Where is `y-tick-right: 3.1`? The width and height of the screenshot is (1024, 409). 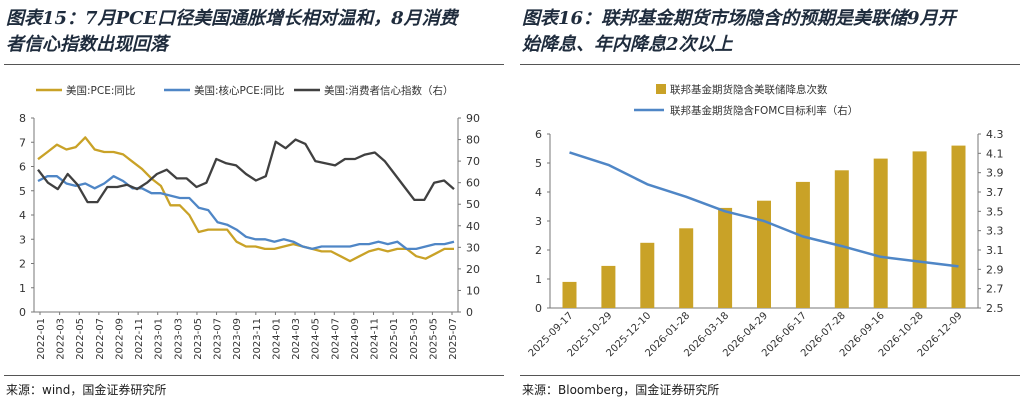
y-tick-right: 3.1 is located at coordinates (995, 250).